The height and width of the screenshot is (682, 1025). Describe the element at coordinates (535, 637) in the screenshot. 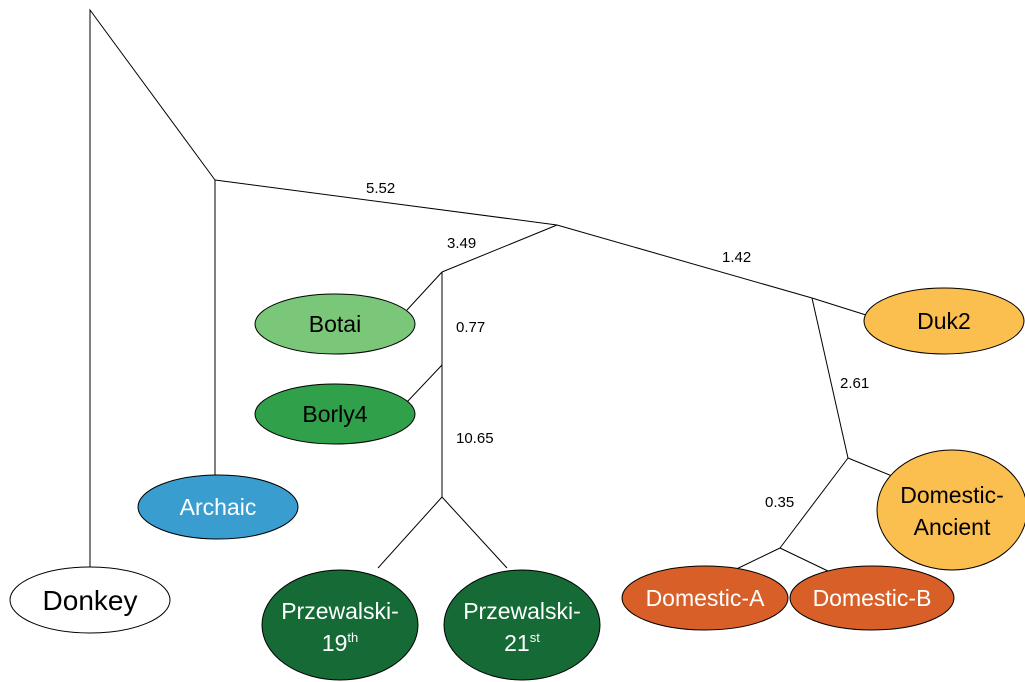

I see `label-sup: st` at that location.